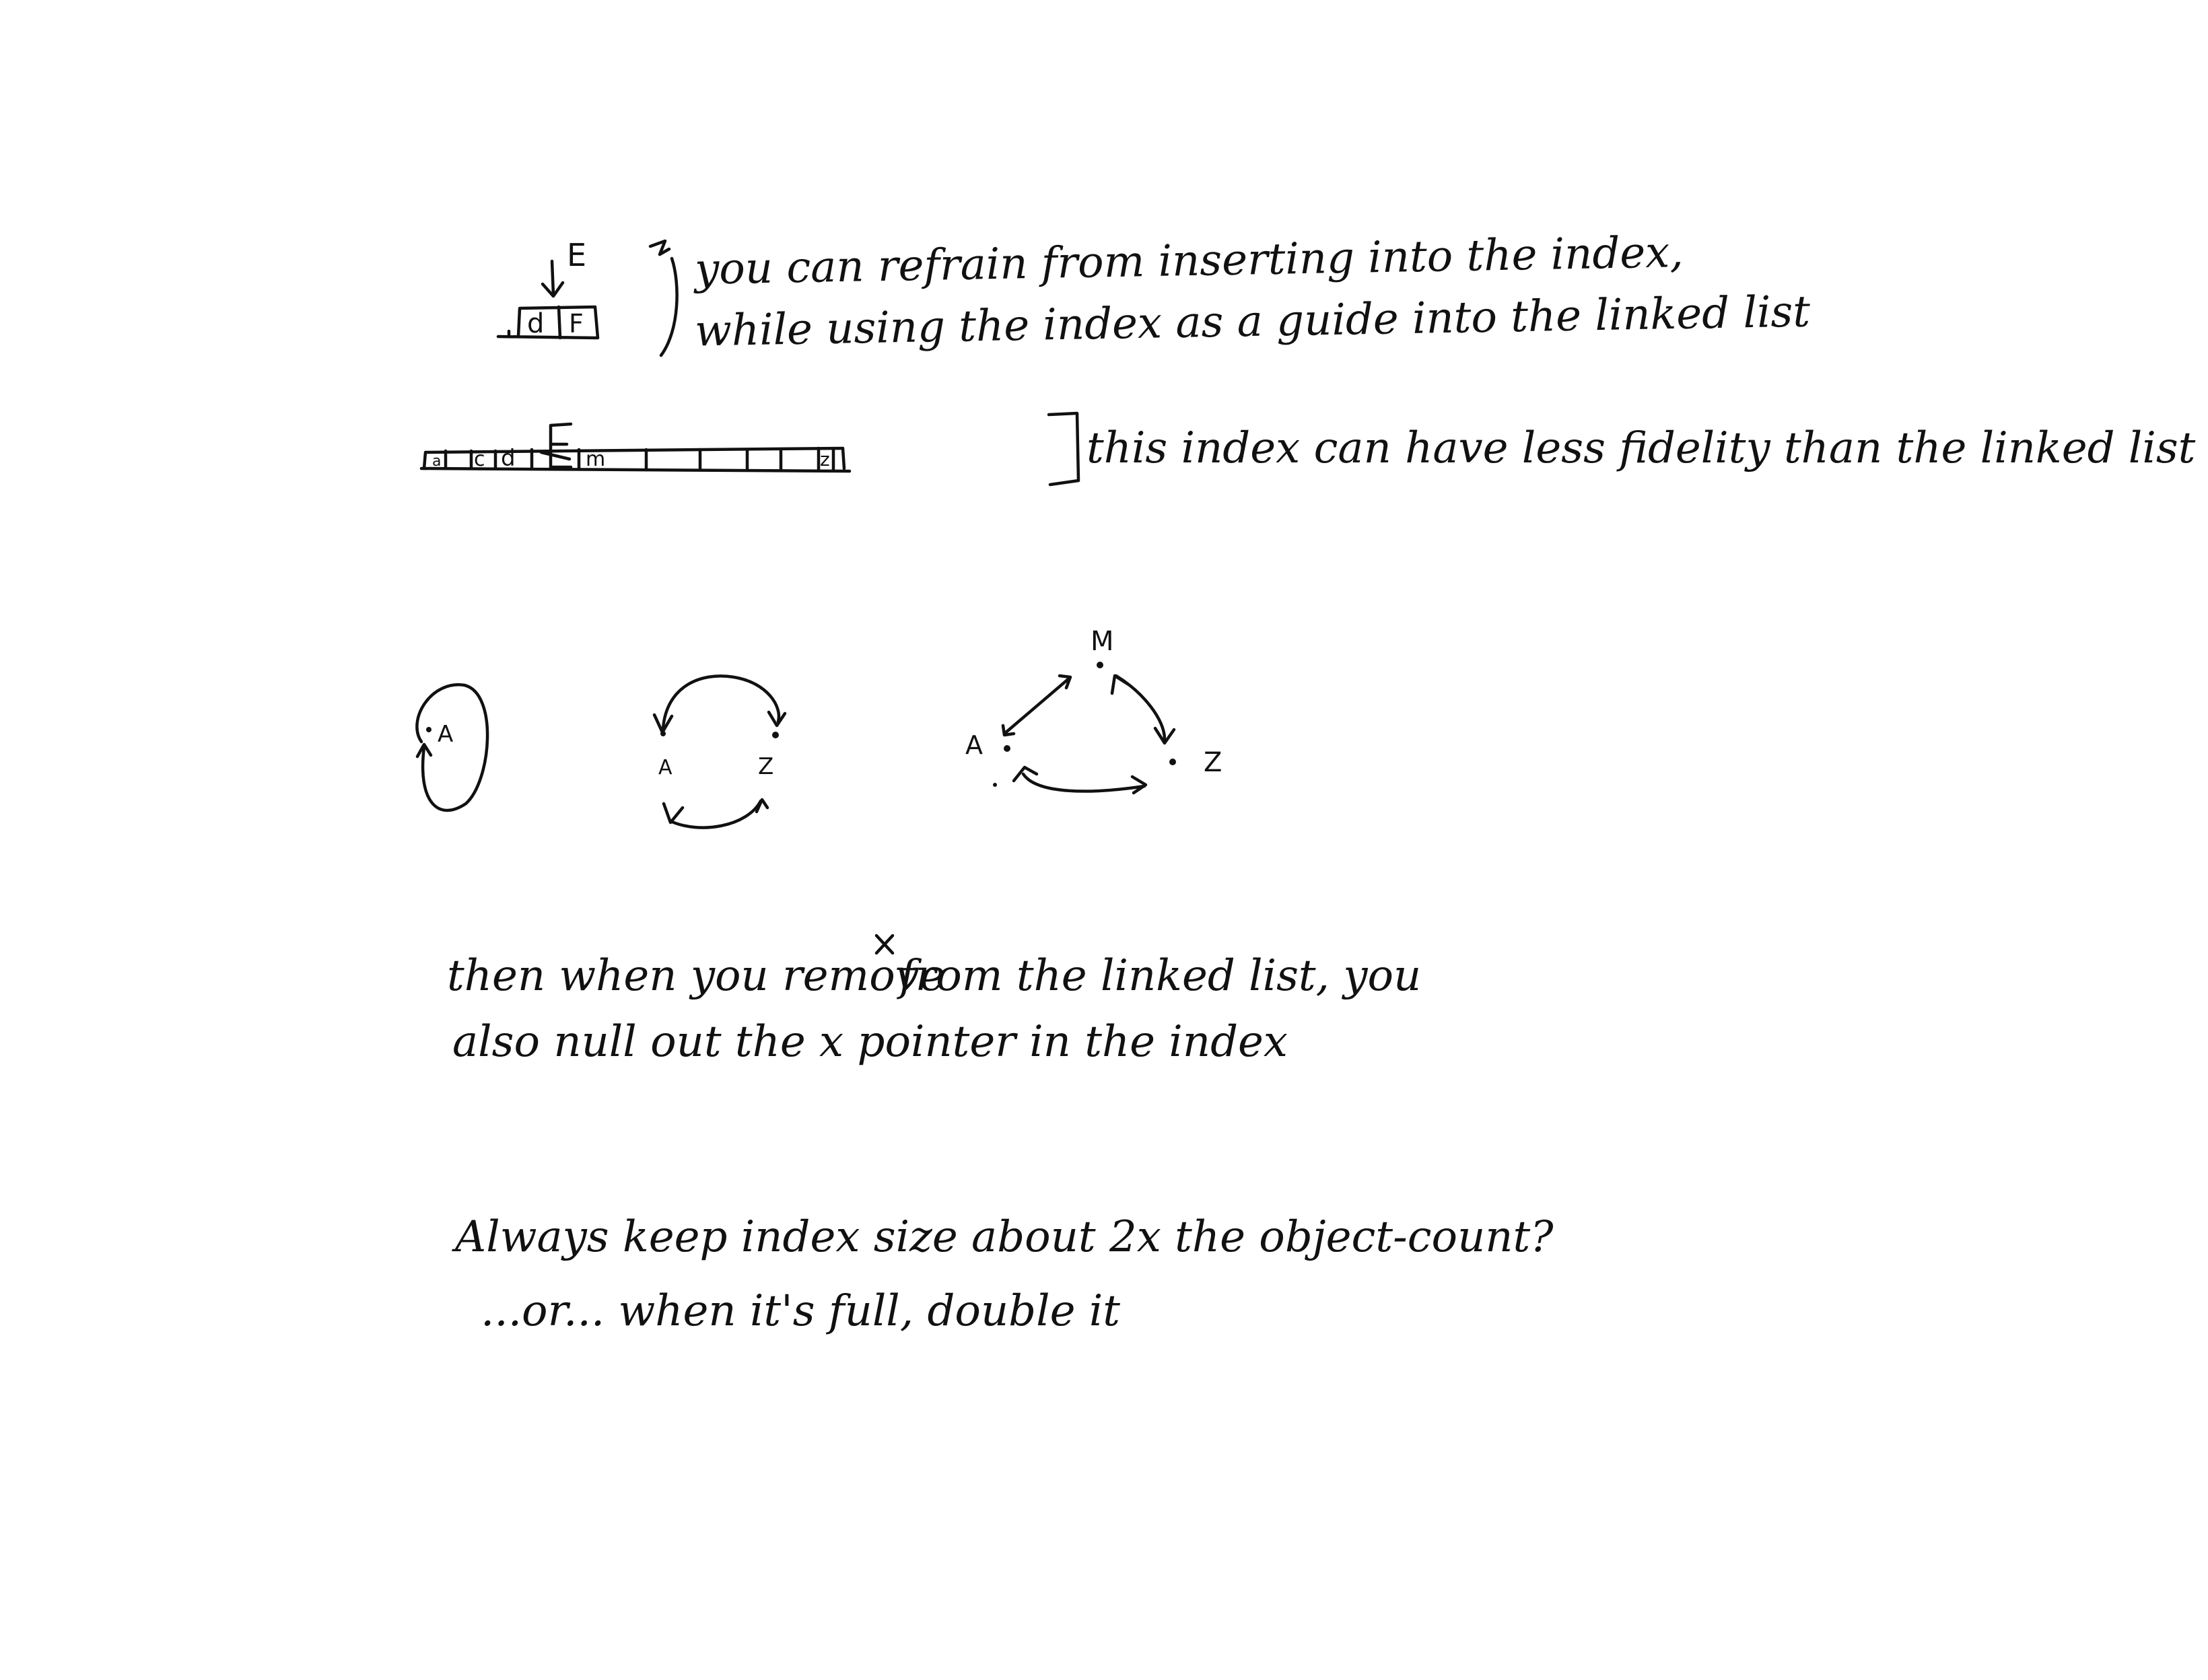 This screenshot has height=1680, width=2208. Describe the element at coordinates (1100, 665) in the screenshot. I see `ring-three-dot-m` at that location.